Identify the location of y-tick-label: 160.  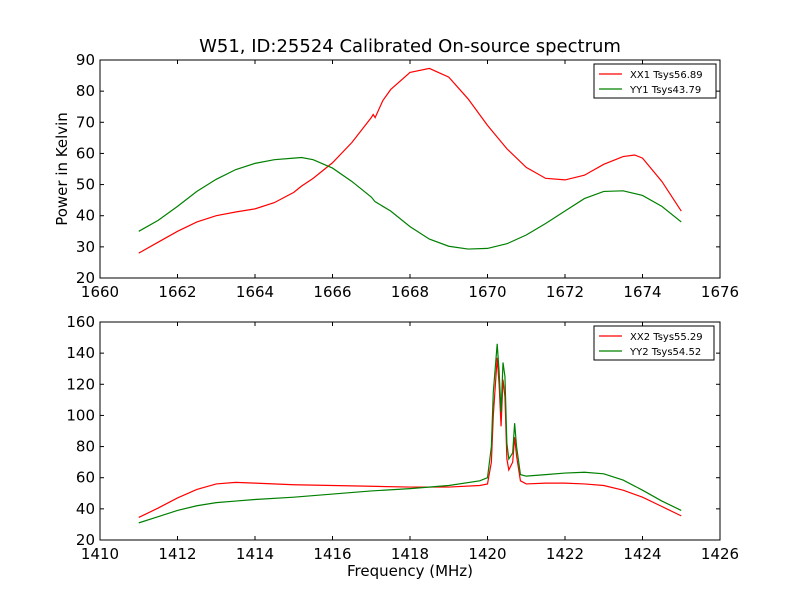
(80, 322).